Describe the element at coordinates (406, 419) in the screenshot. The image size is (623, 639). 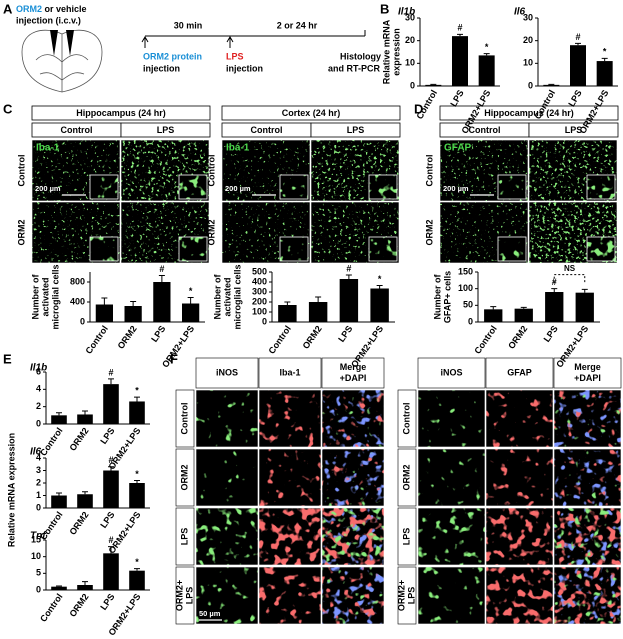
I see `row-label: Control` at that location.